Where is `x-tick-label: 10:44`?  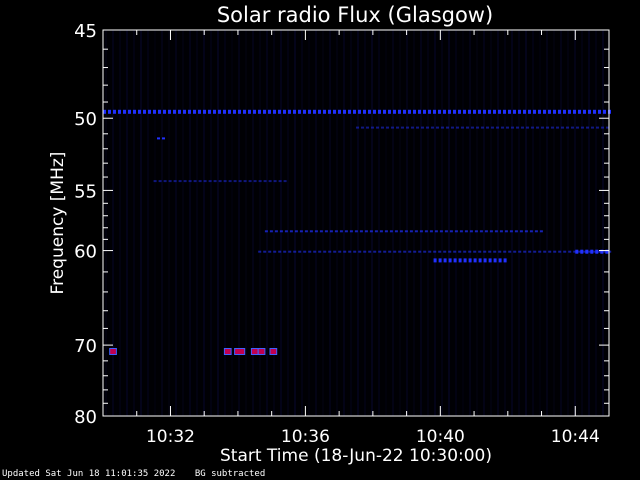
x-tick-label: 10:44 is located at coordinates (575, 437).